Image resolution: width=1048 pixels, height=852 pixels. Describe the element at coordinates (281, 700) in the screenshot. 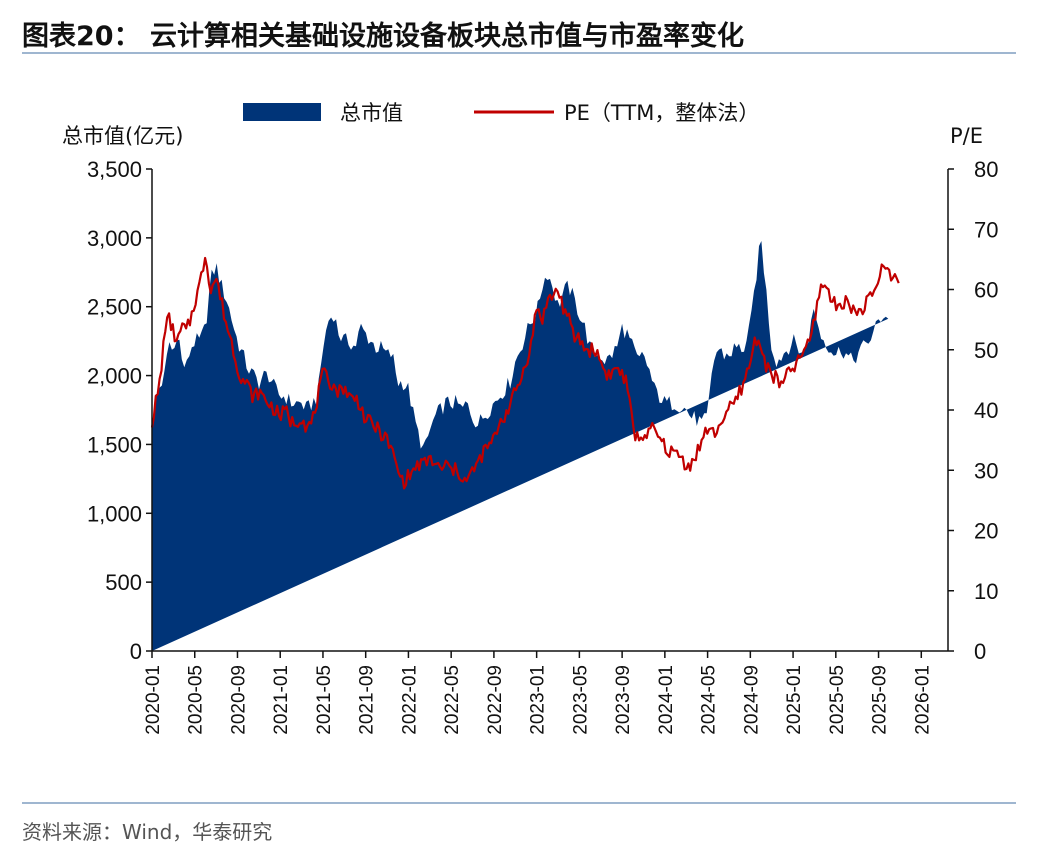

I see `x-tick-label: 2021-01` at that location.